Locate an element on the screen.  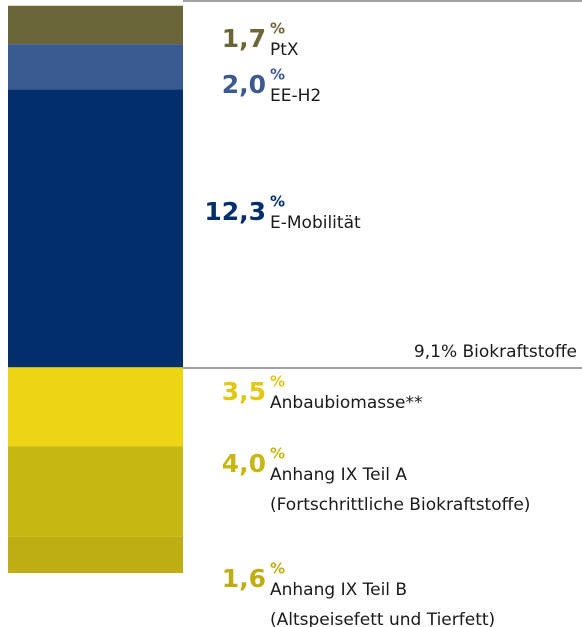
category-note: (Fortschrittliche Biokraftstoffe) is located at coordinates (400, 505).